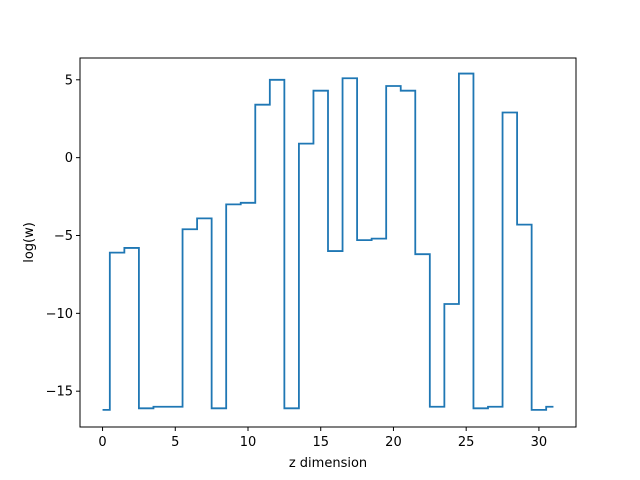 This screenshot has height=480, width=640. I want to click on x-axis-label: z dimension, so click(328, 463).